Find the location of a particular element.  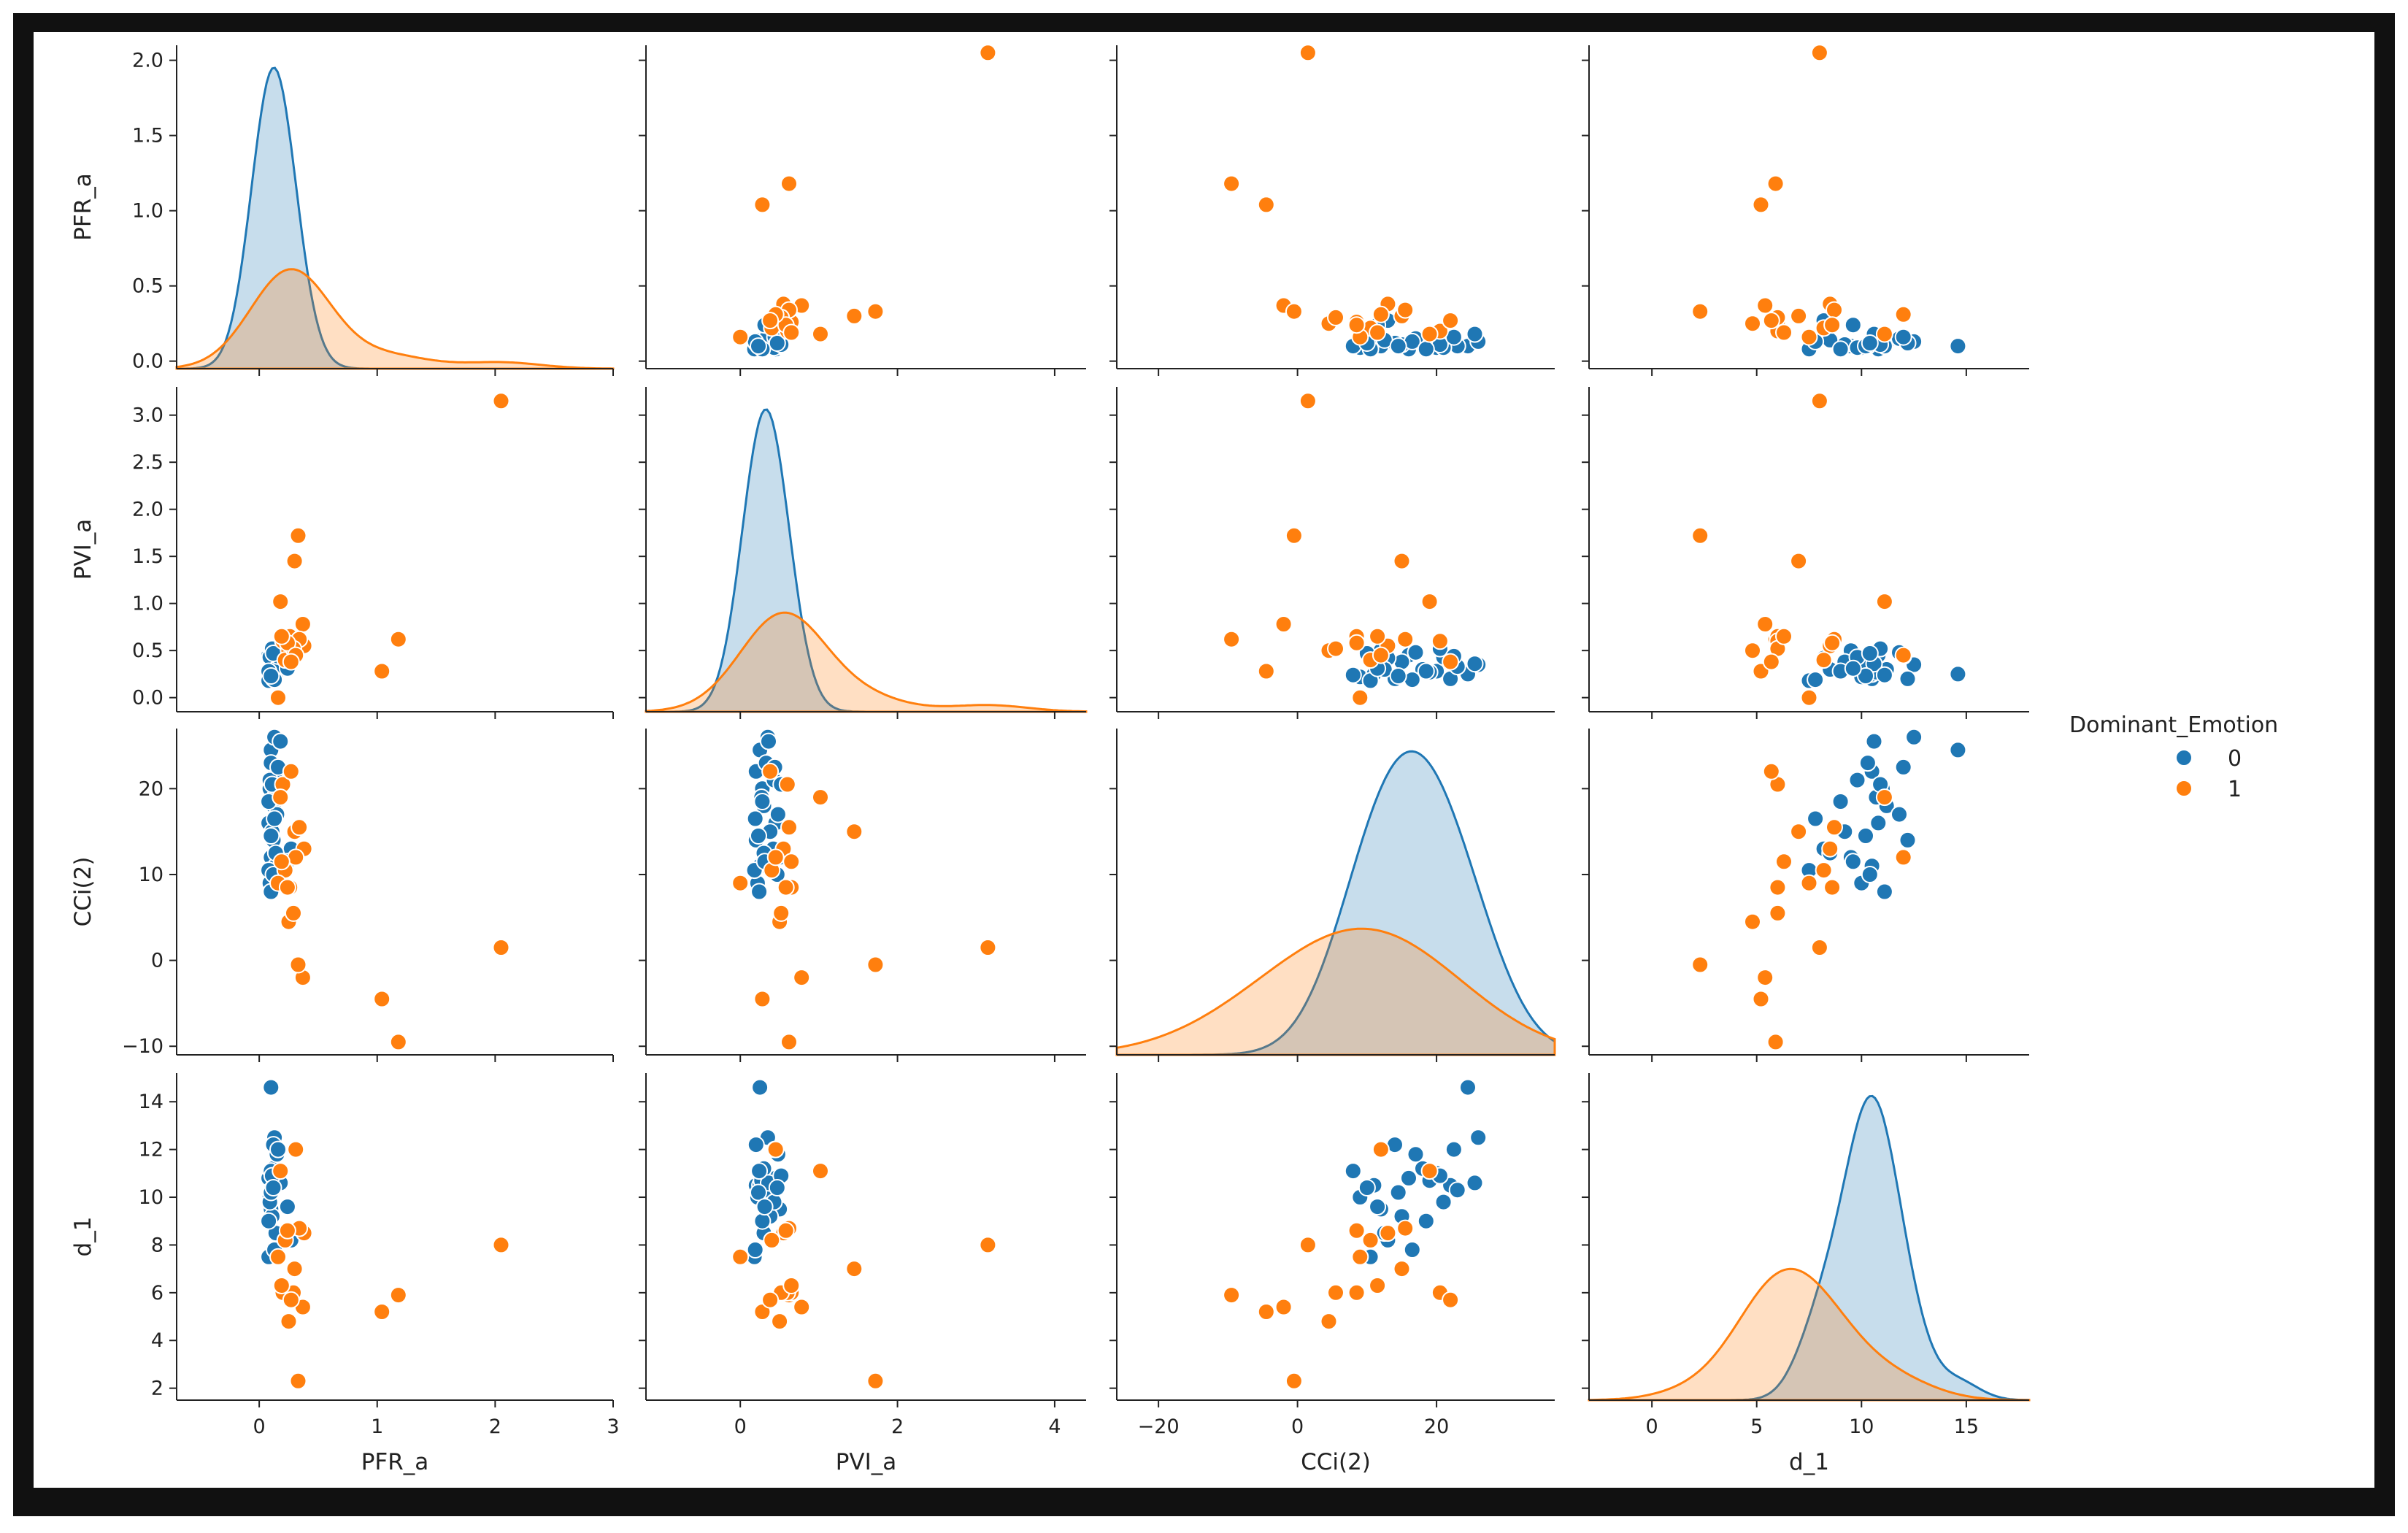

panel-d-1-vs-cci-2: −20 0 20 CCi(2) is located at coordinates (1332, 1274).